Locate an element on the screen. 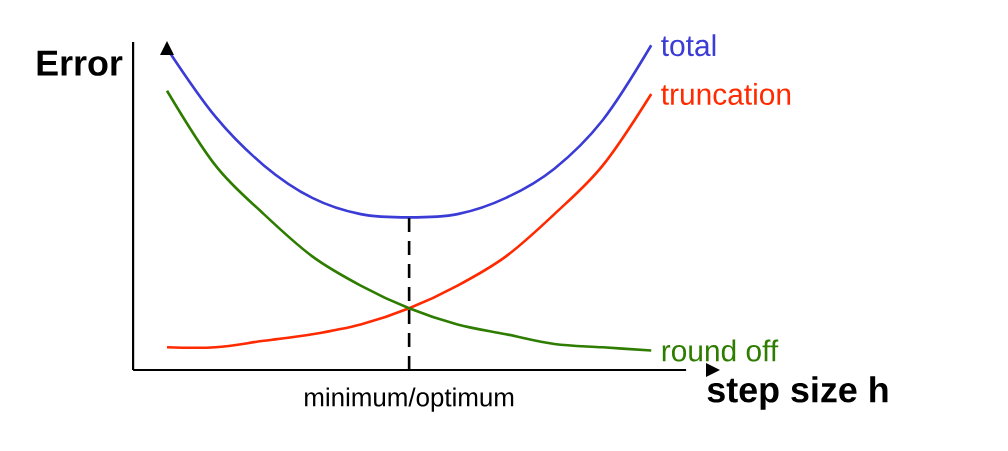 This screenshot has width=1008, height=451. series-label: truncation is located at coordinates (726, 93).